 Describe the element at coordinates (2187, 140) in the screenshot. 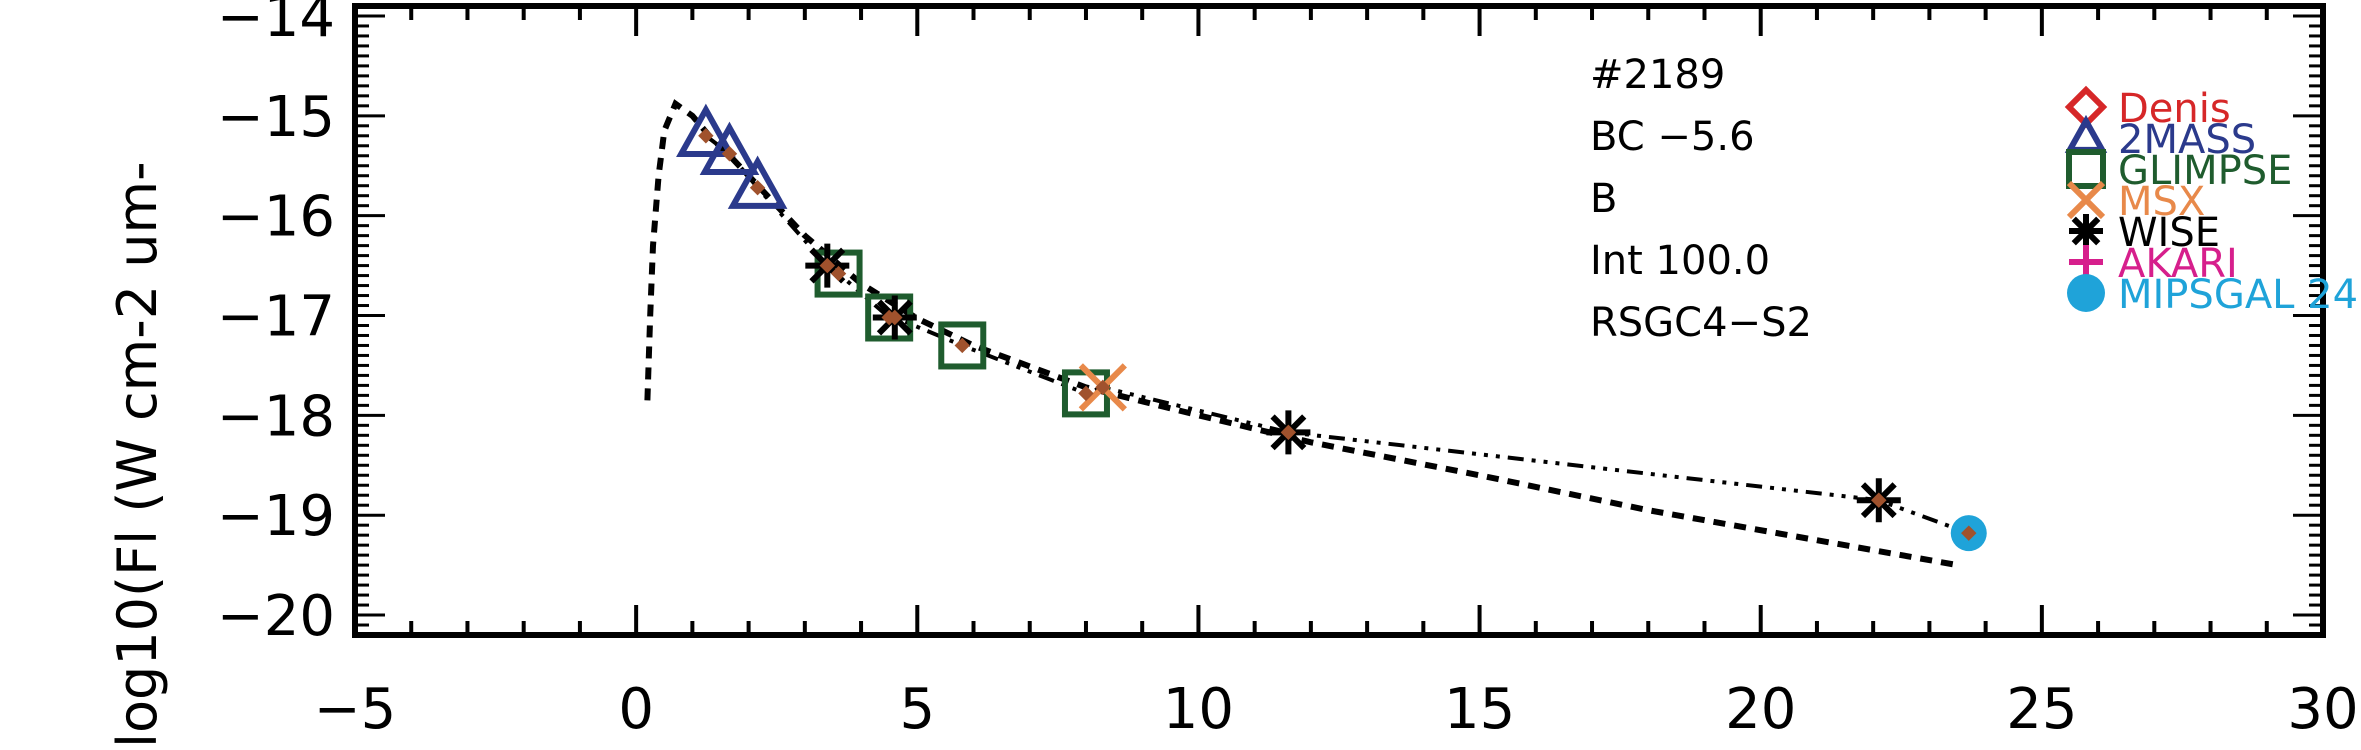

I see `legend-label-2mass: 2MASS` at that location.